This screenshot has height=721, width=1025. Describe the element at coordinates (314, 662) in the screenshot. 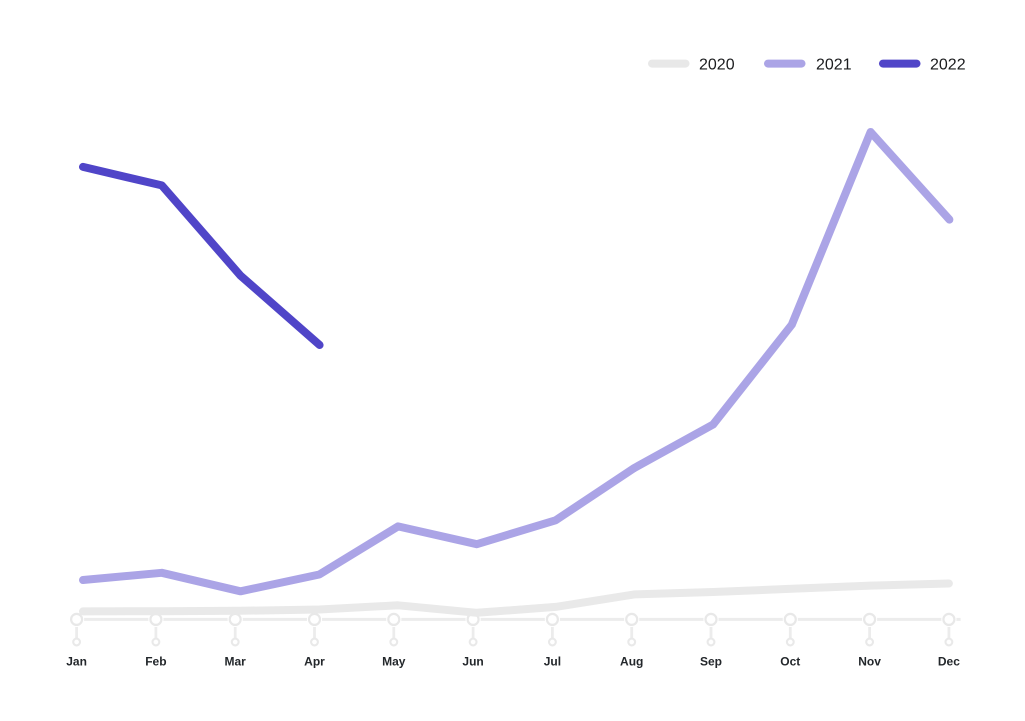

I see `svg-text: Apr` at that location.